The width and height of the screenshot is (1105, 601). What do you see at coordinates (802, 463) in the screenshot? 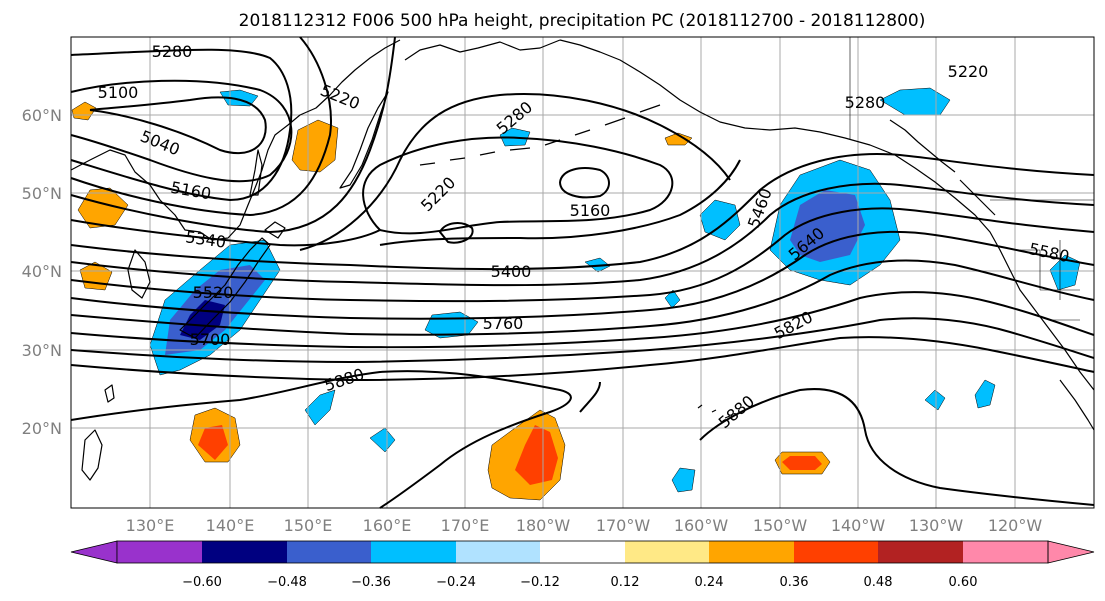
I see `precip-blob-hawaii-pos-dark` at bounding box center [802, 463].